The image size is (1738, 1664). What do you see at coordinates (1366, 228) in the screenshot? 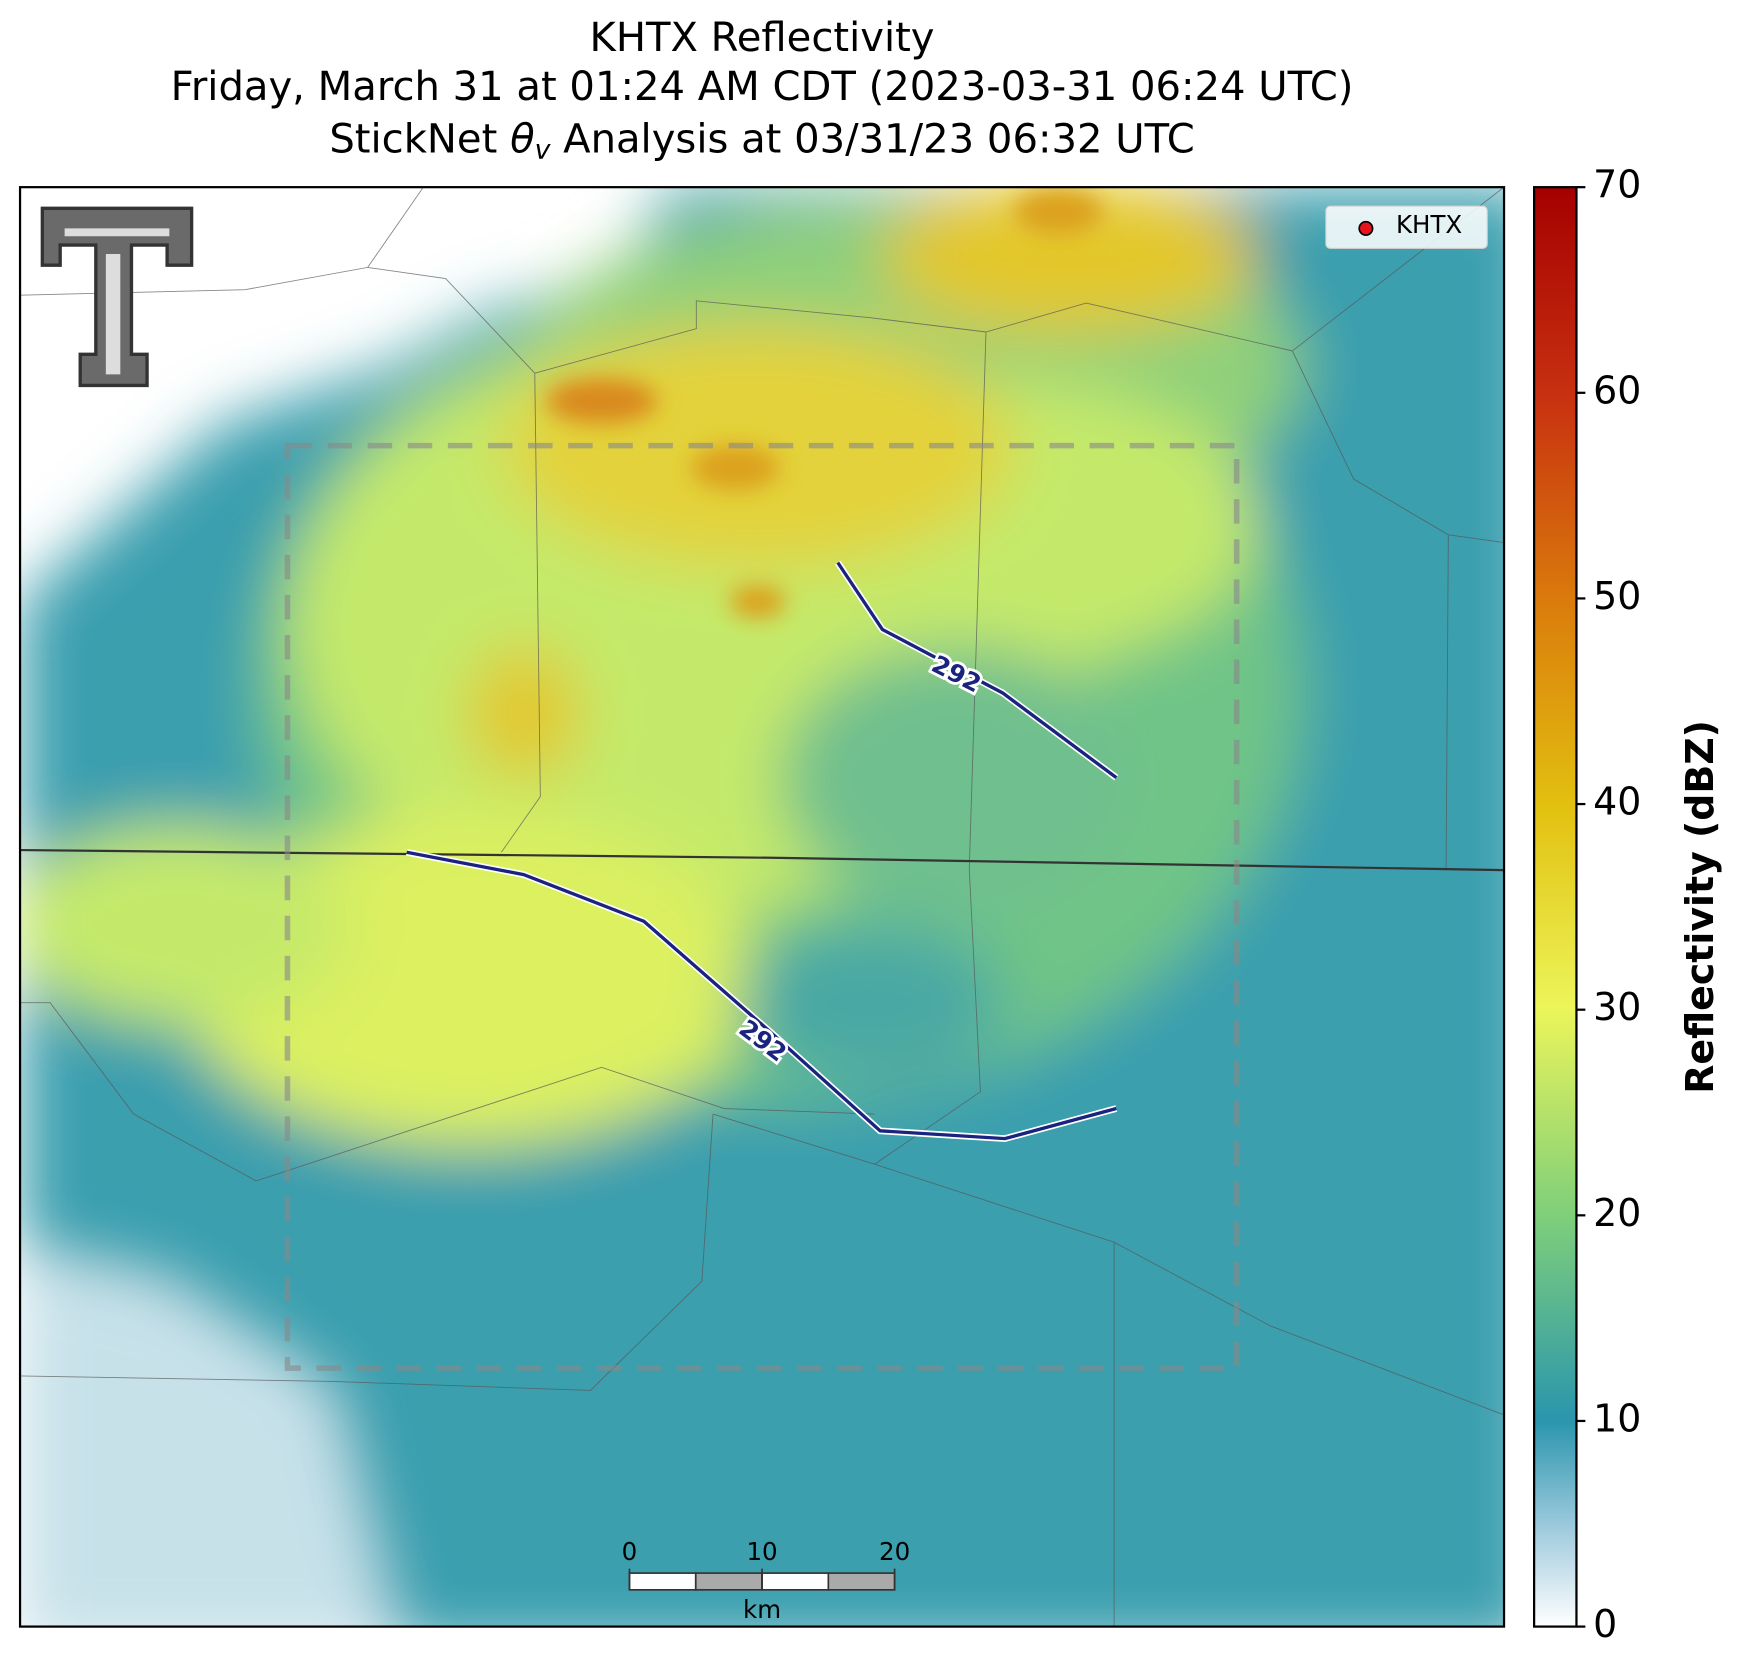
I see `legend-marker` at bounding box center [1366, 228].